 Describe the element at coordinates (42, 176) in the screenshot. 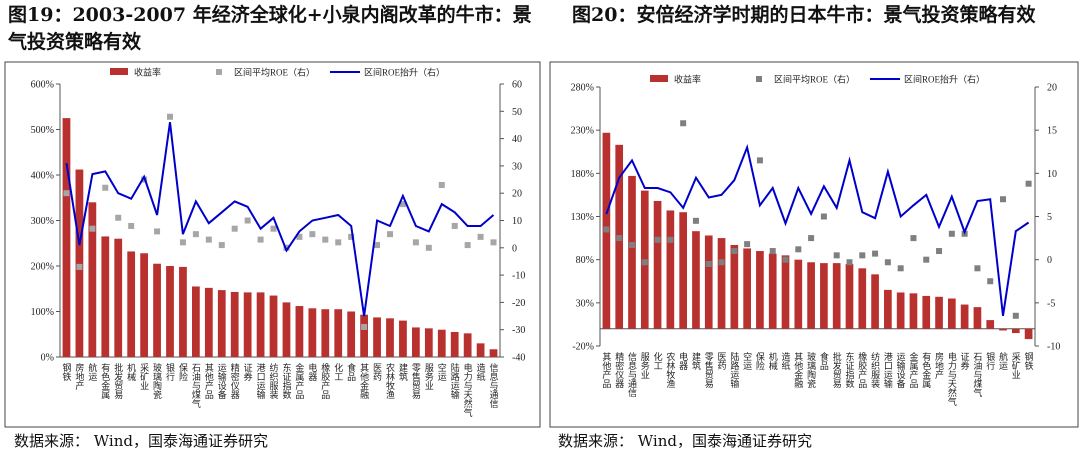

I see `y-tick-label: 400%` at that location.